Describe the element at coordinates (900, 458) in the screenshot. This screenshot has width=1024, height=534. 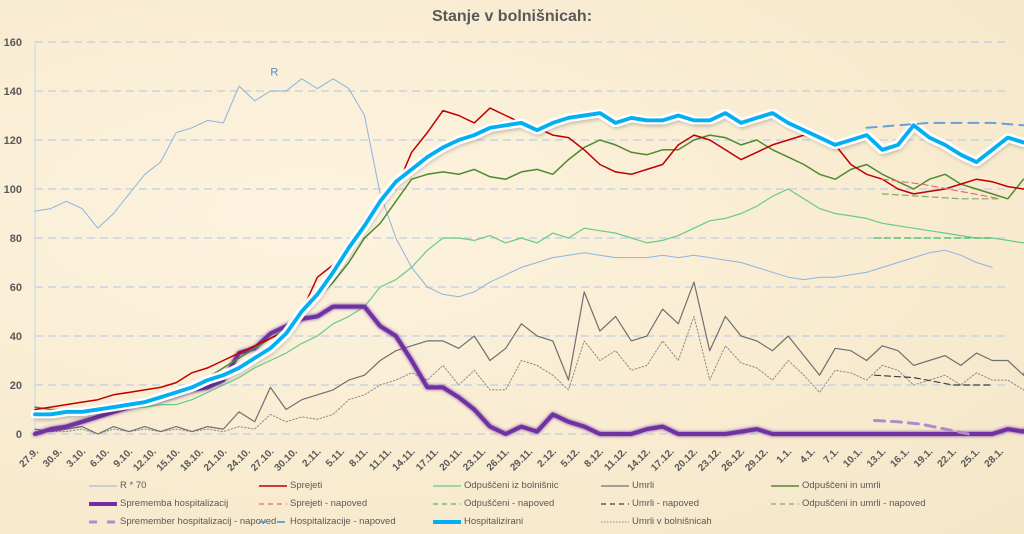
I see `x-tick-label: 16.1.` at that location.